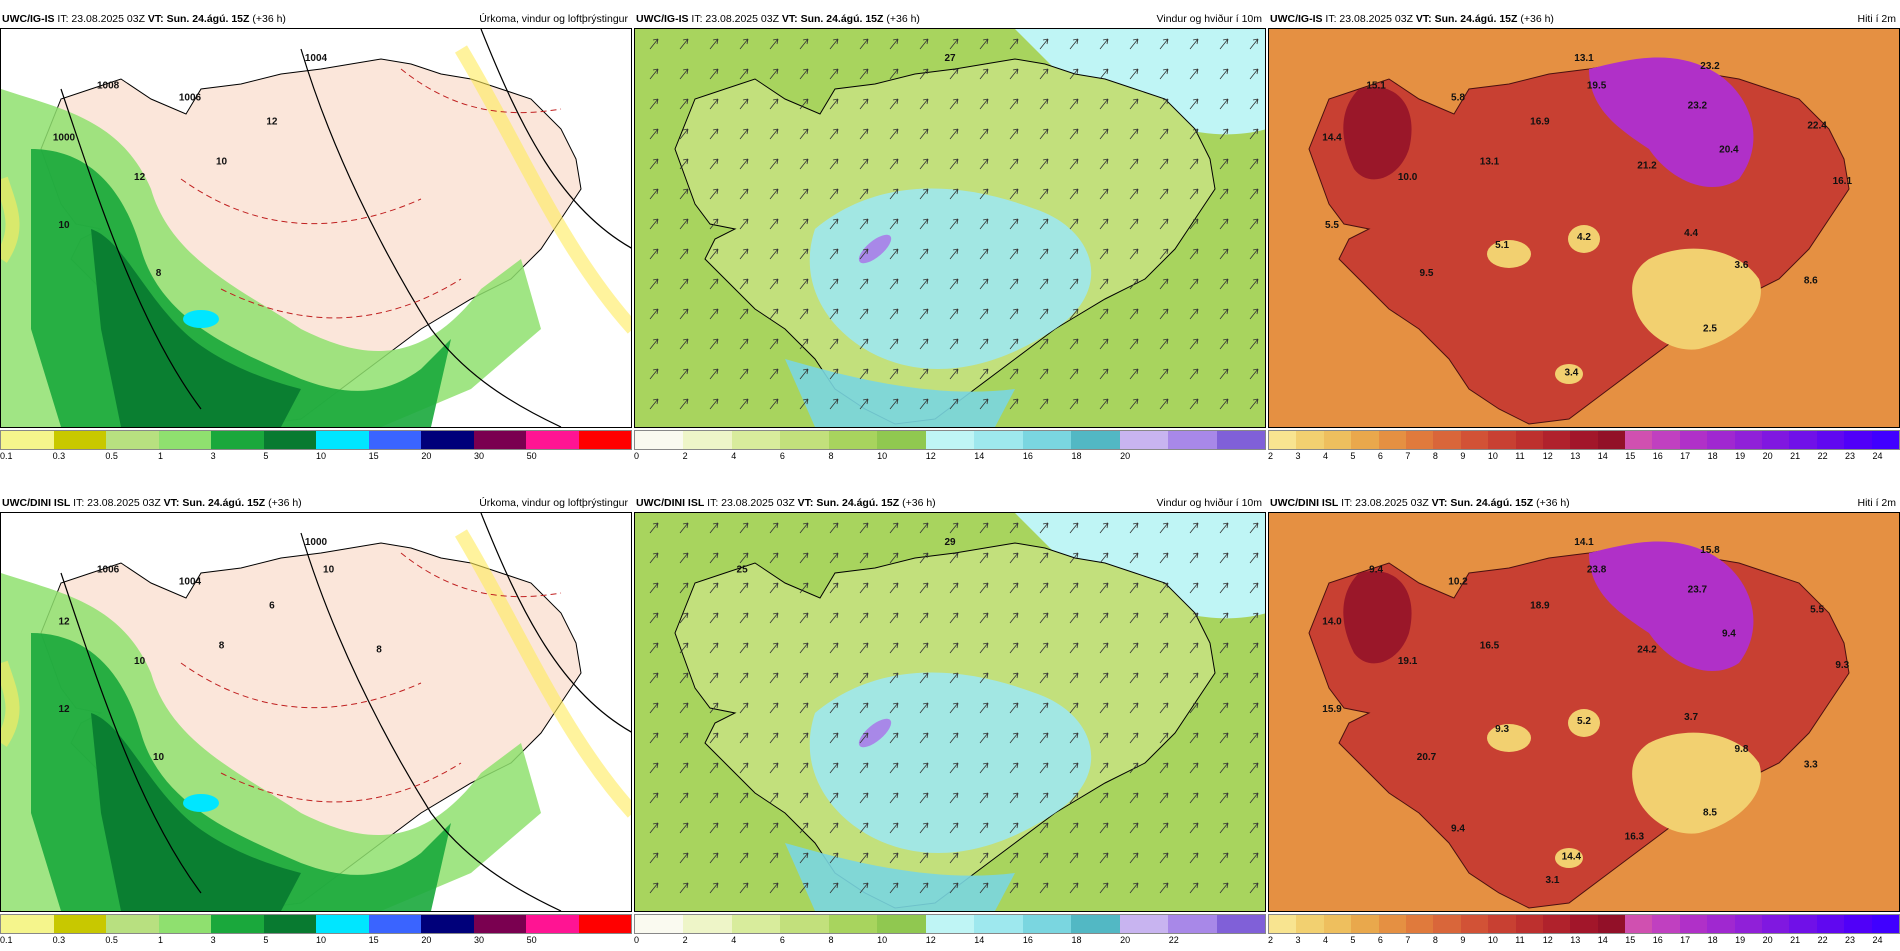 The image size is (1900, 951). Describe the element at coordinates (1463, 940) in the screenshot. I see `color-scale-tick: 9` at that location.